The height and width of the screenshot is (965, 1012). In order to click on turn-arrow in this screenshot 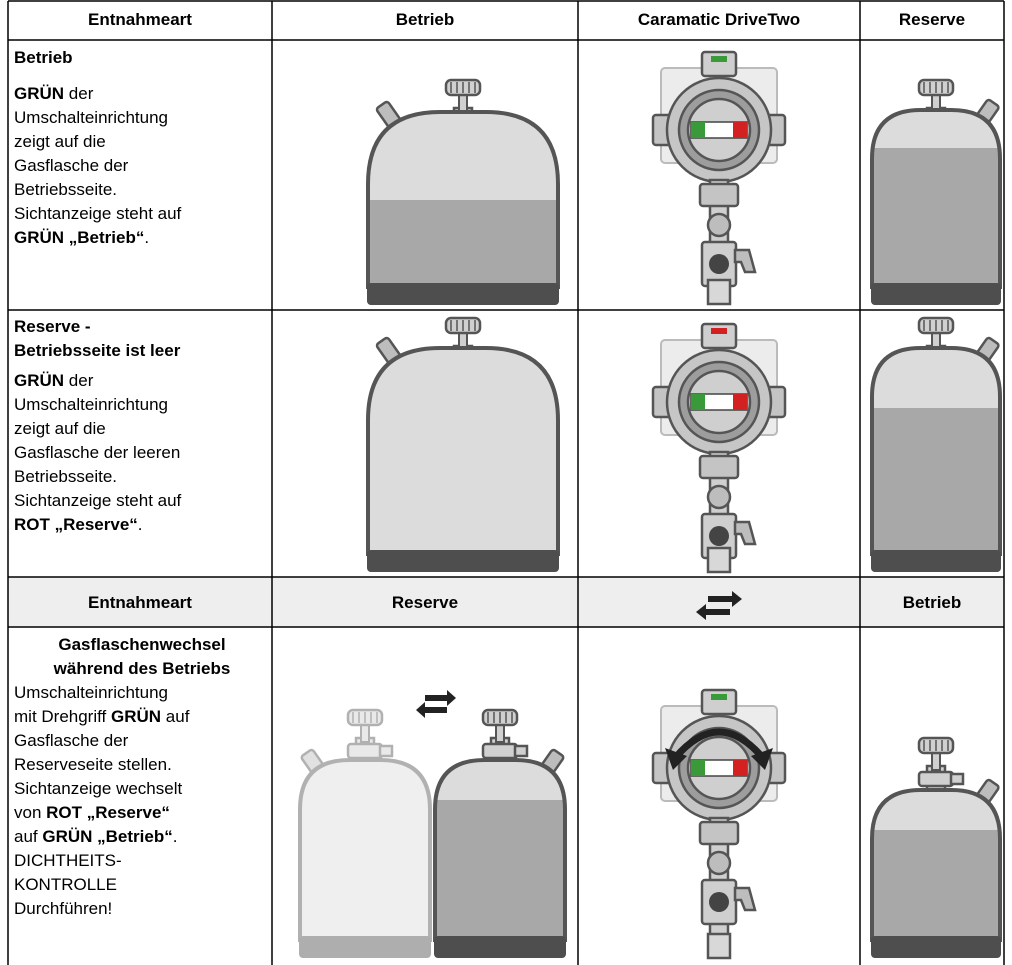, I will do `click(719, 744)`.